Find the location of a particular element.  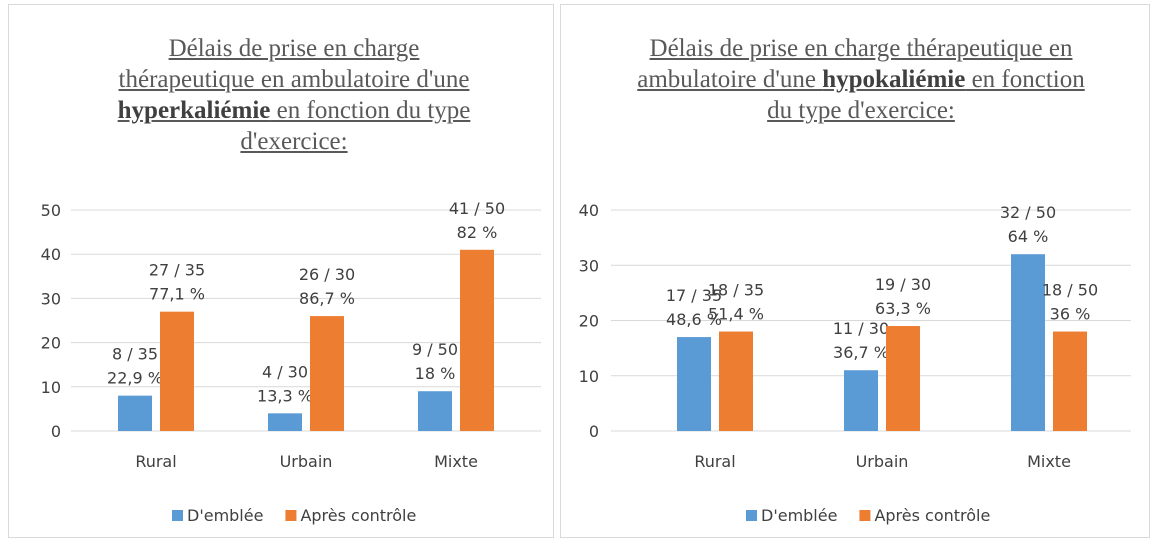

data-label-line: 77,1 % is located at coordinates (177, 294).